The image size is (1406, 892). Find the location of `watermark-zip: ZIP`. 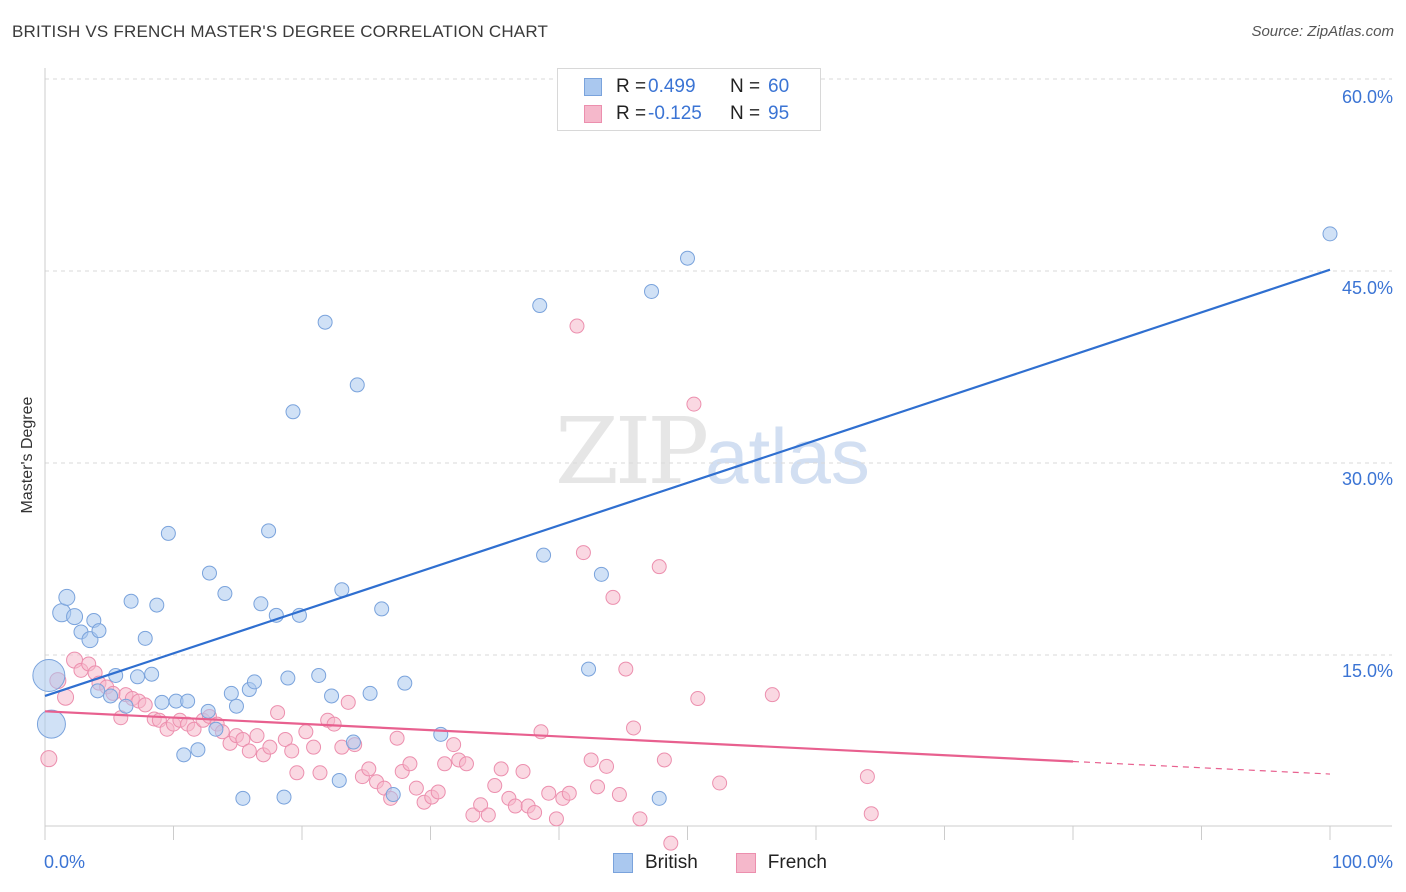

watermark-zip: ZIP is located at coordinates (632, 451).